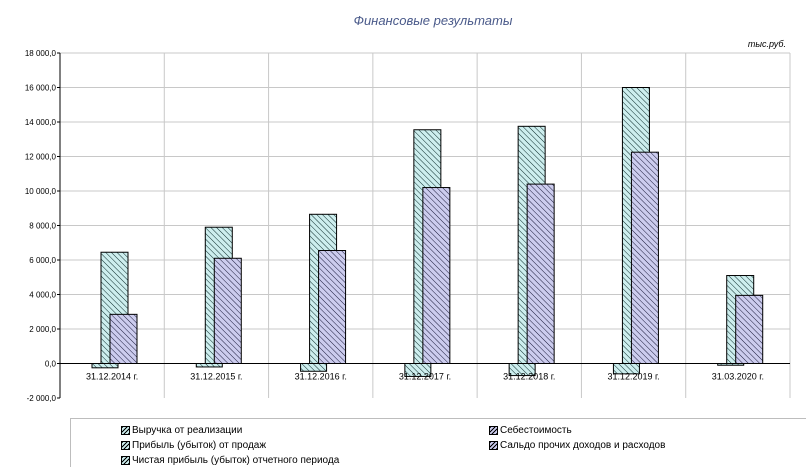 Image resolution: width=806 pixels, height=467 pixels. What do you see at coordinates (633, 377) in the screenshot?
I see `x-tick-label: 31.12.2019 г.` at bounding box center [633, 377].